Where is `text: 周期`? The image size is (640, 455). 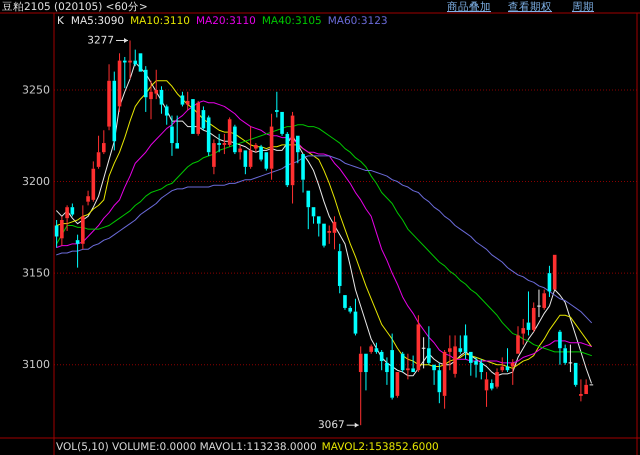 text: 周期 is located at coordinates (583, 7).